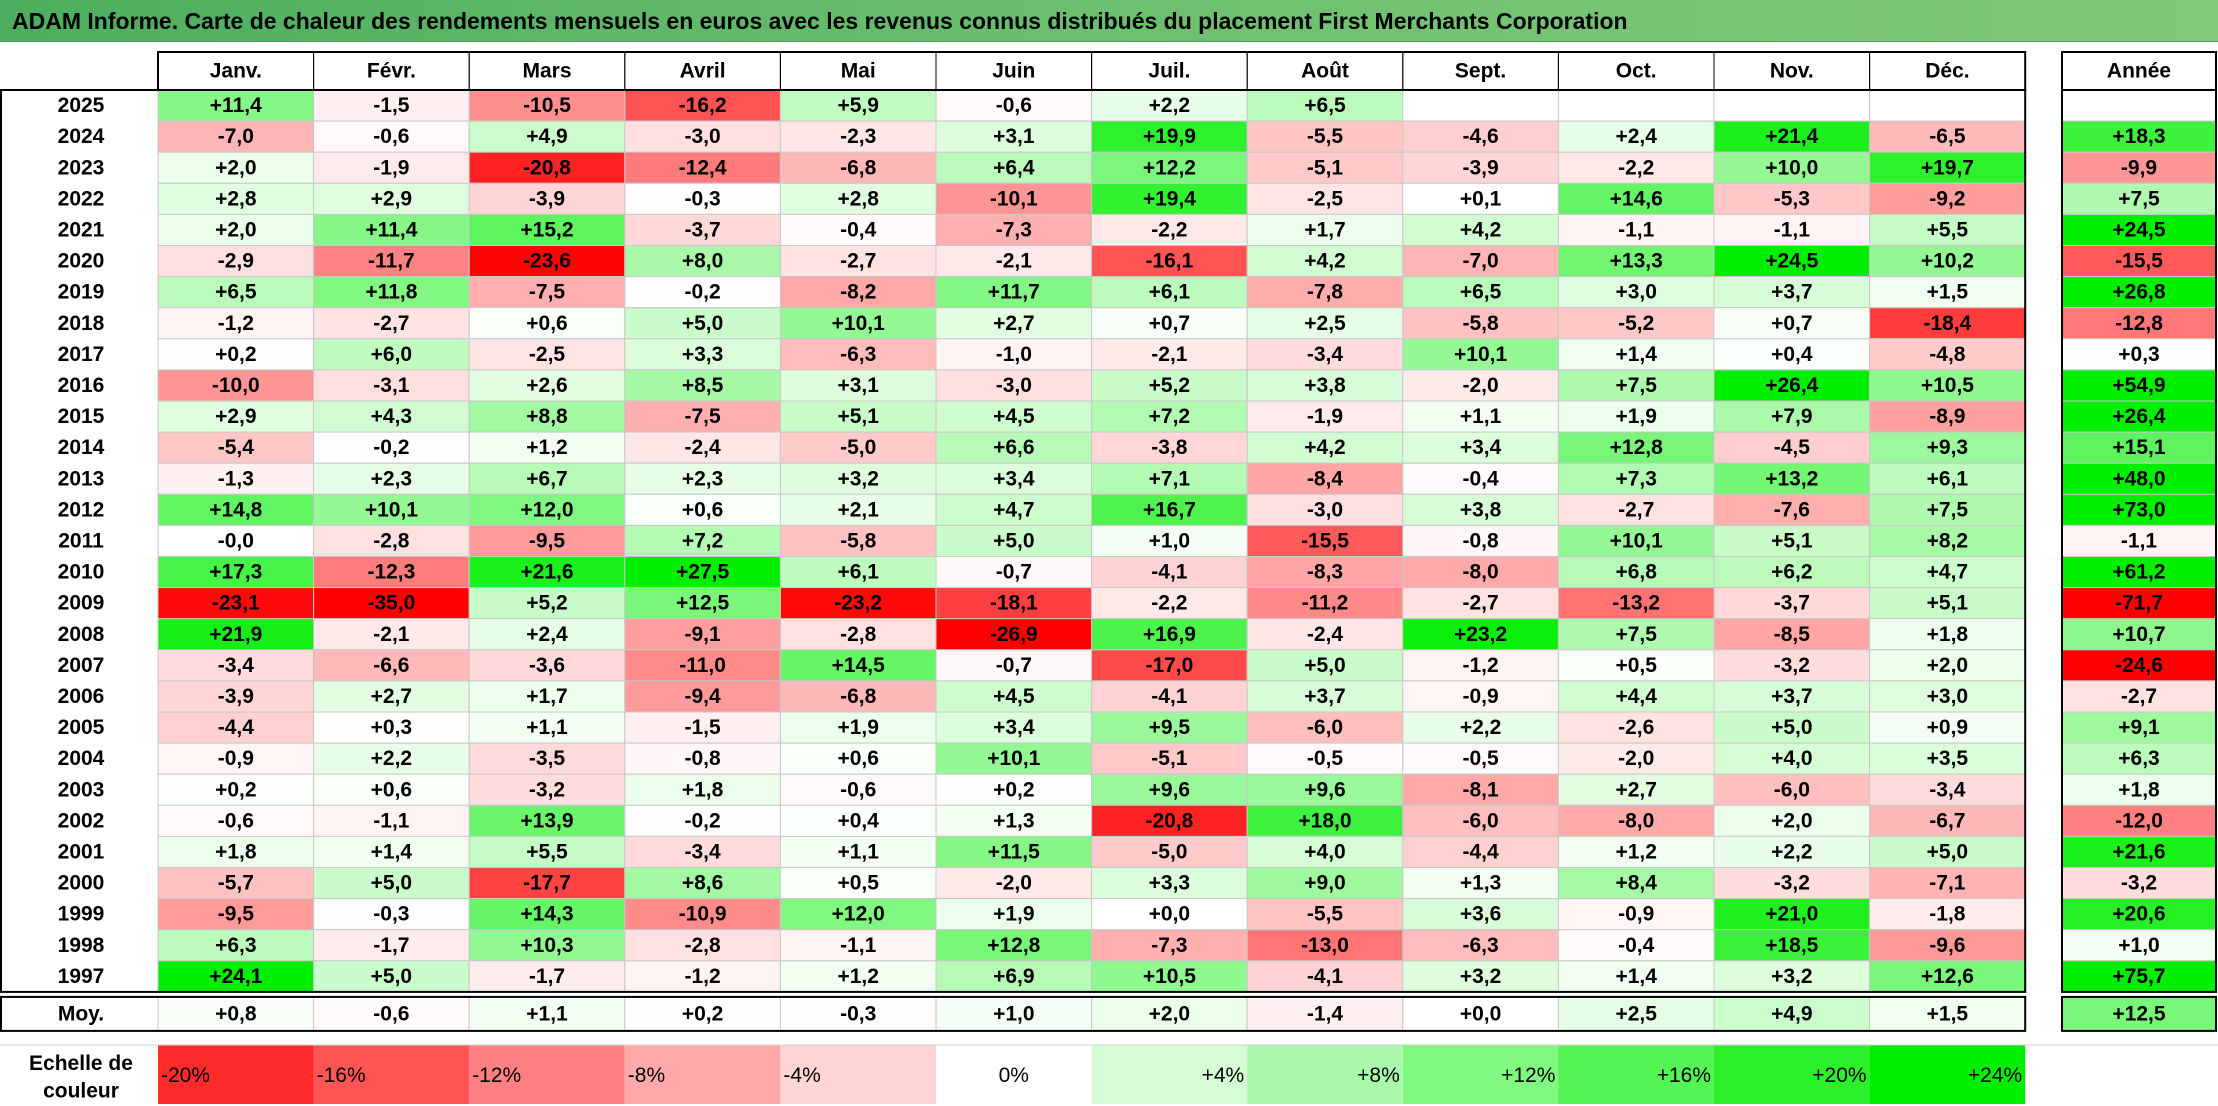  I want to click on annual-value: +20,6, so click(2138, 914).